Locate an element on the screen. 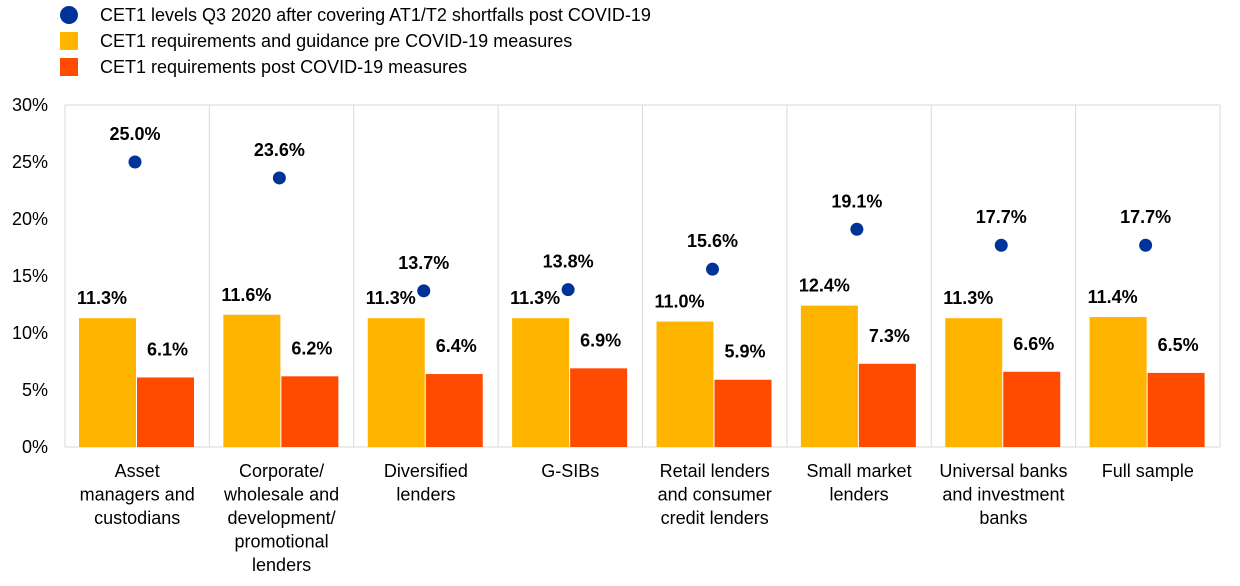 This screenshot has width=1240, height=586. category-label: custodians is located at coordinates (137, 518).